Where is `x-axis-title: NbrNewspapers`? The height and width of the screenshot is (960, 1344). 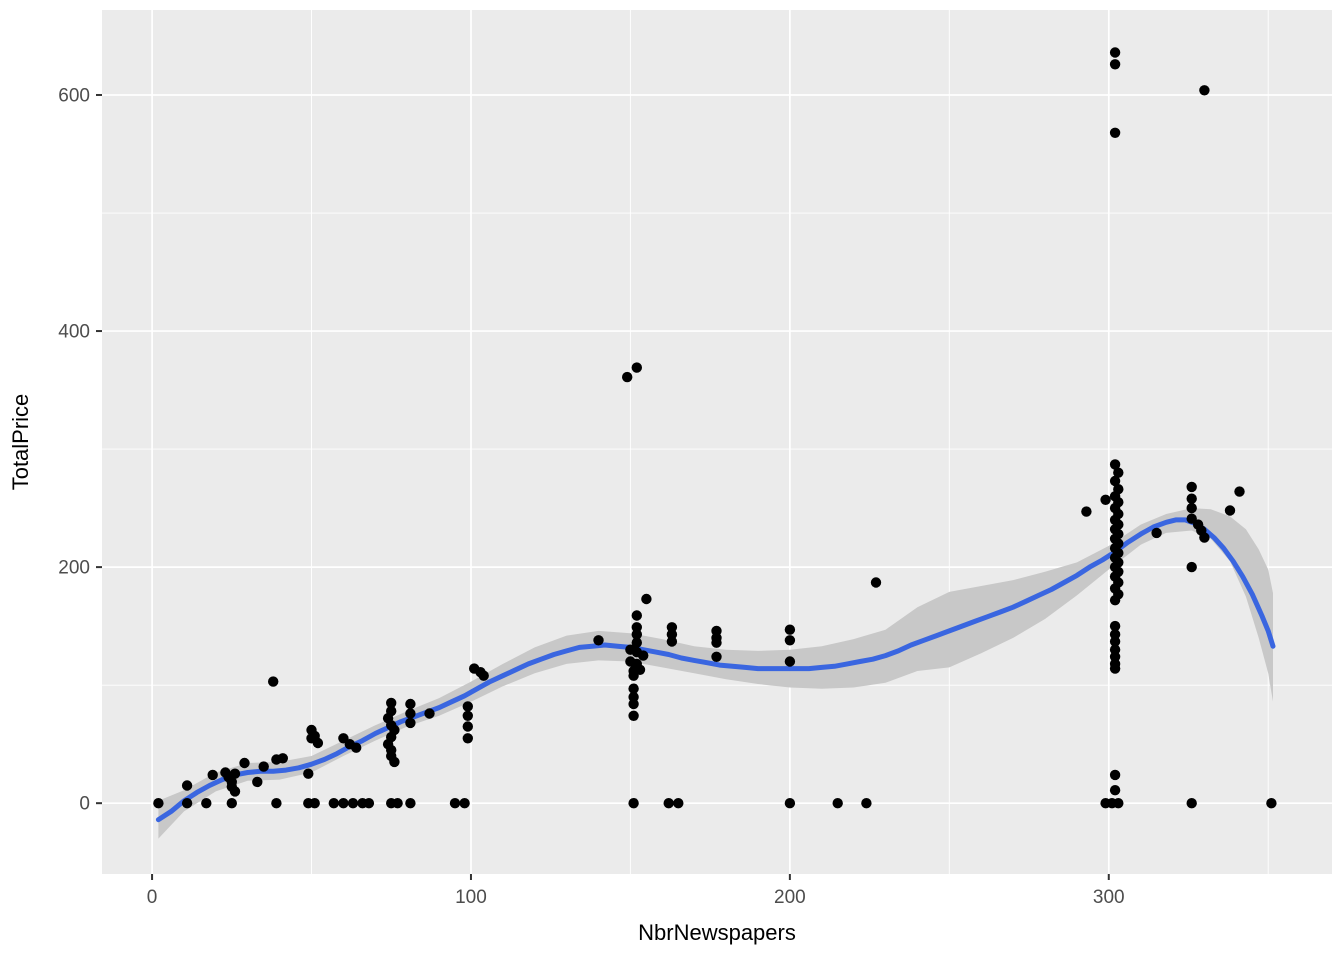 x-axis-title: NbrNewspapers is located at coordinates (717, 932).